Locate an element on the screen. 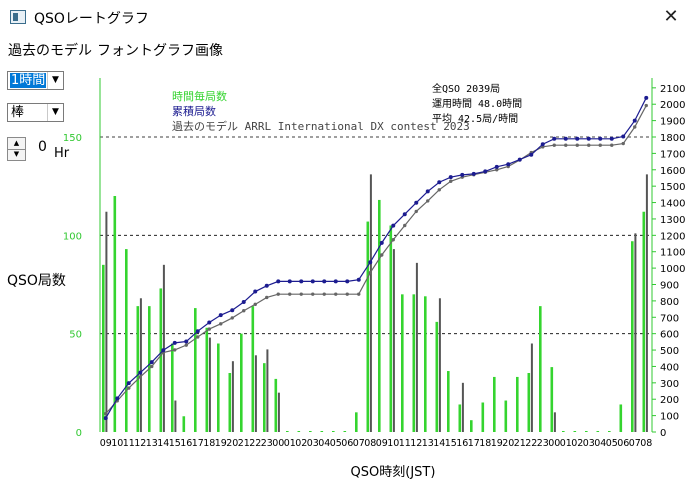 The width and height of the screenshot is (691, 482). menu-past-model: 過去のモデル is located at coordinates (50, 51).